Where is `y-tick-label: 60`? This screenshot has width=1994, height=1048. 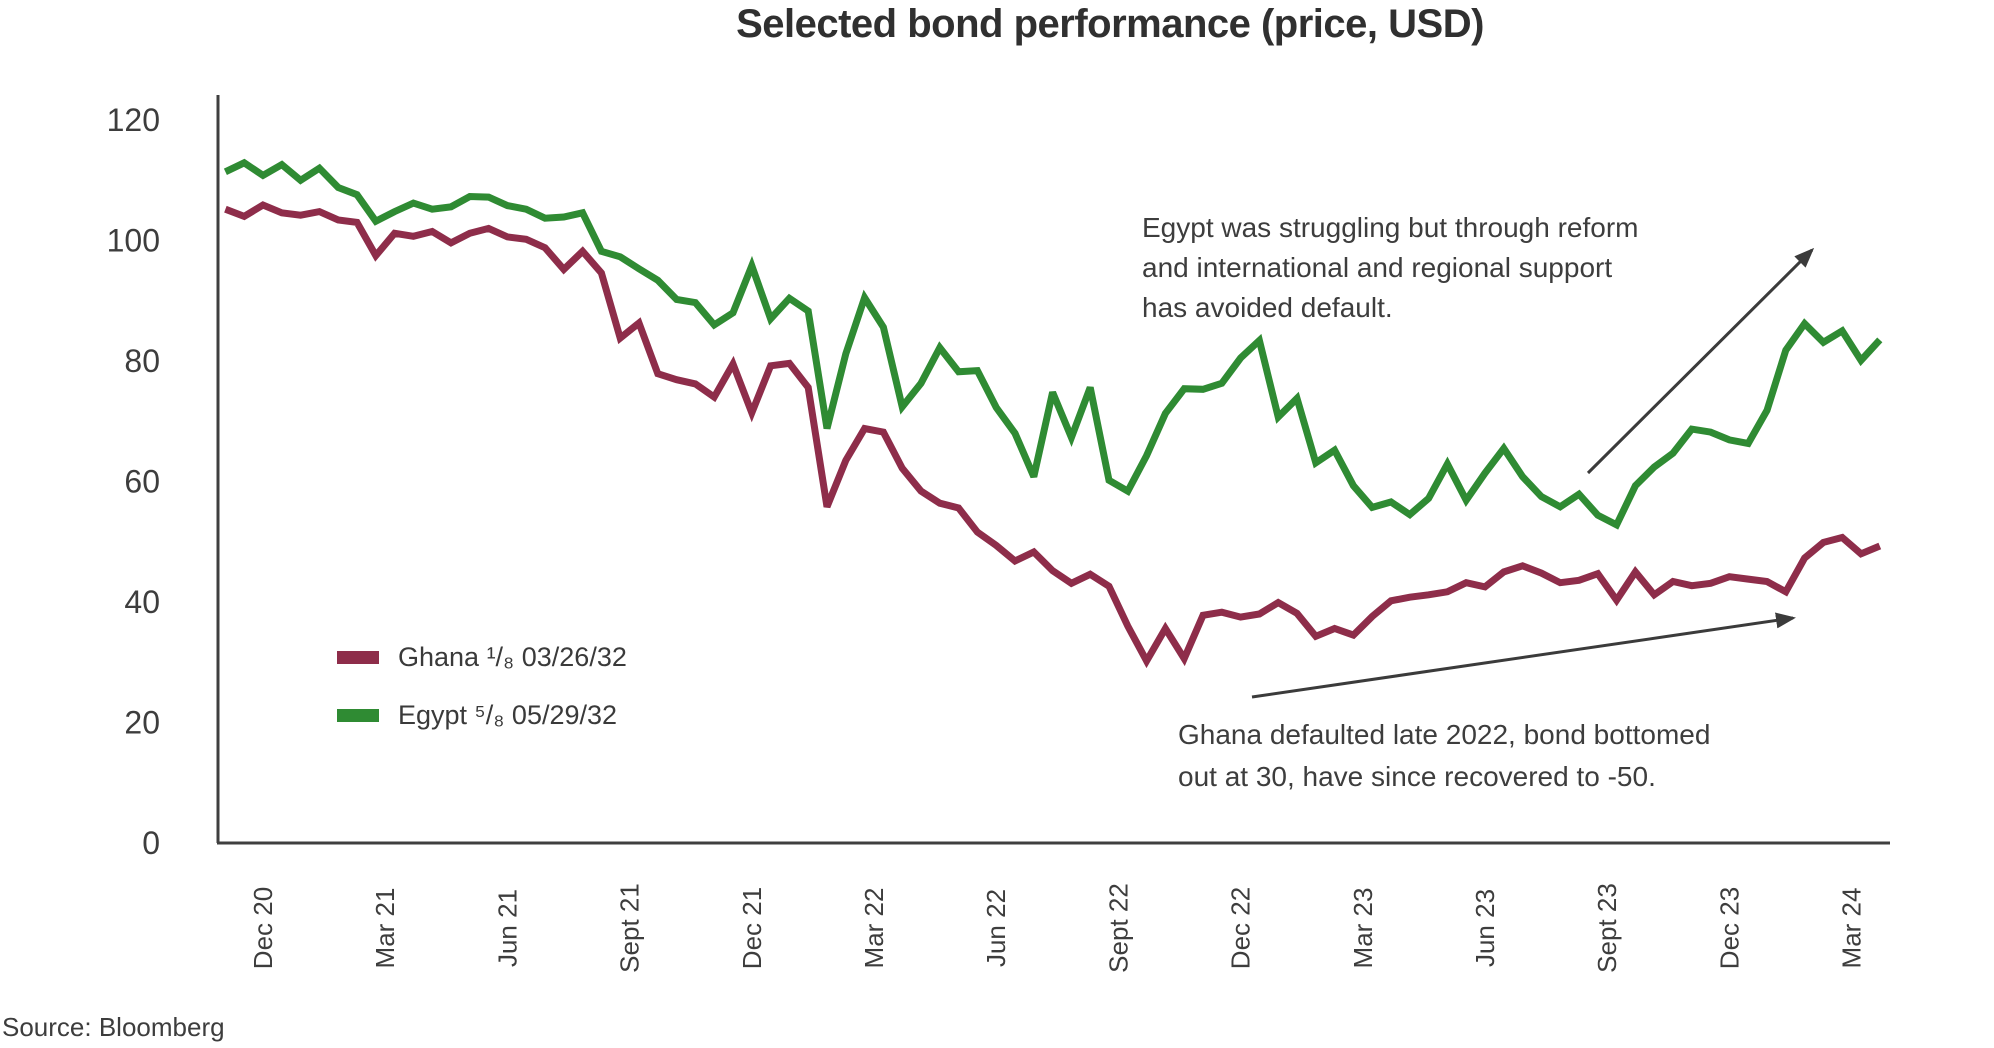 y-tick-label: 60 is located at coordinates (142, 482).